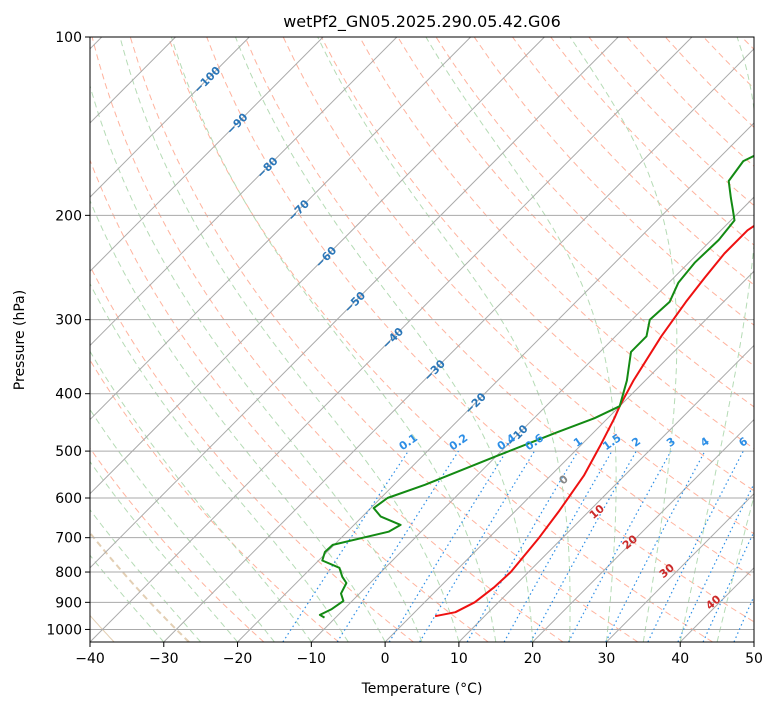 Image resolution: width=775 pixels, height=708 pixels. Describe the element at coordinates (68, 395) in the screenshot. I see `y-tick-label: 400` at that location.